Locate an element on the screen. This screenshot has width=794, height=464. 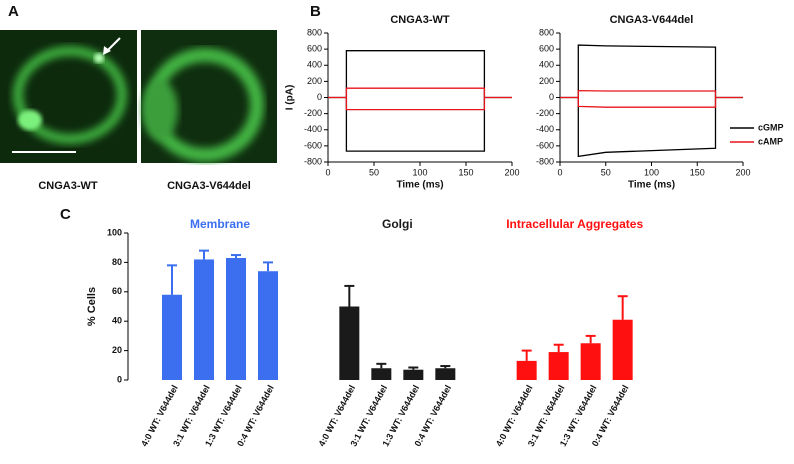
group-title: Membrane is located at coordinates (220, 224).